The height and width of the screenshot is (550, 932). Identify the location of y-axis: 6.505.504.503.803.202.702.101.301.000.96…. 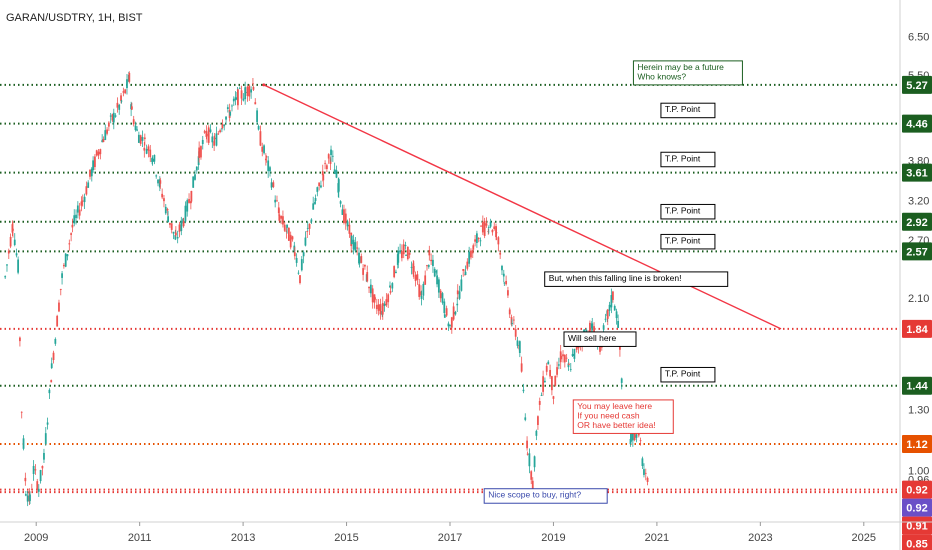
(915, 275).